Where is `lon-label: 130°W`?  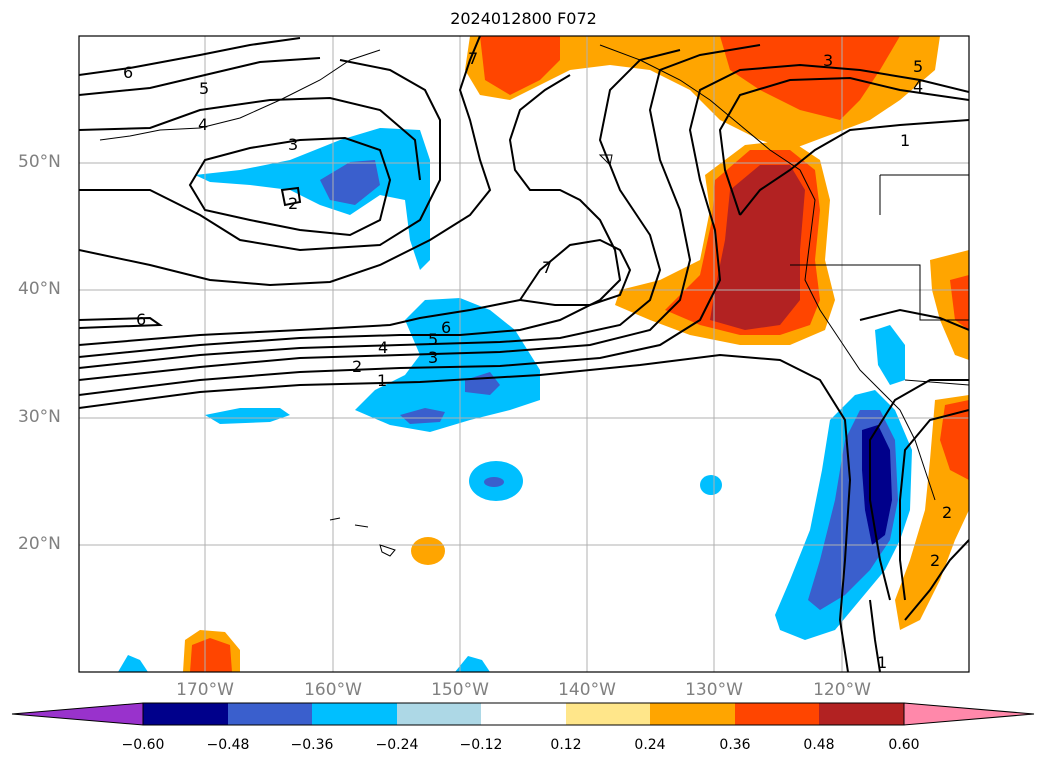
lon-label: 130°W is located at coordinates (714, 690).